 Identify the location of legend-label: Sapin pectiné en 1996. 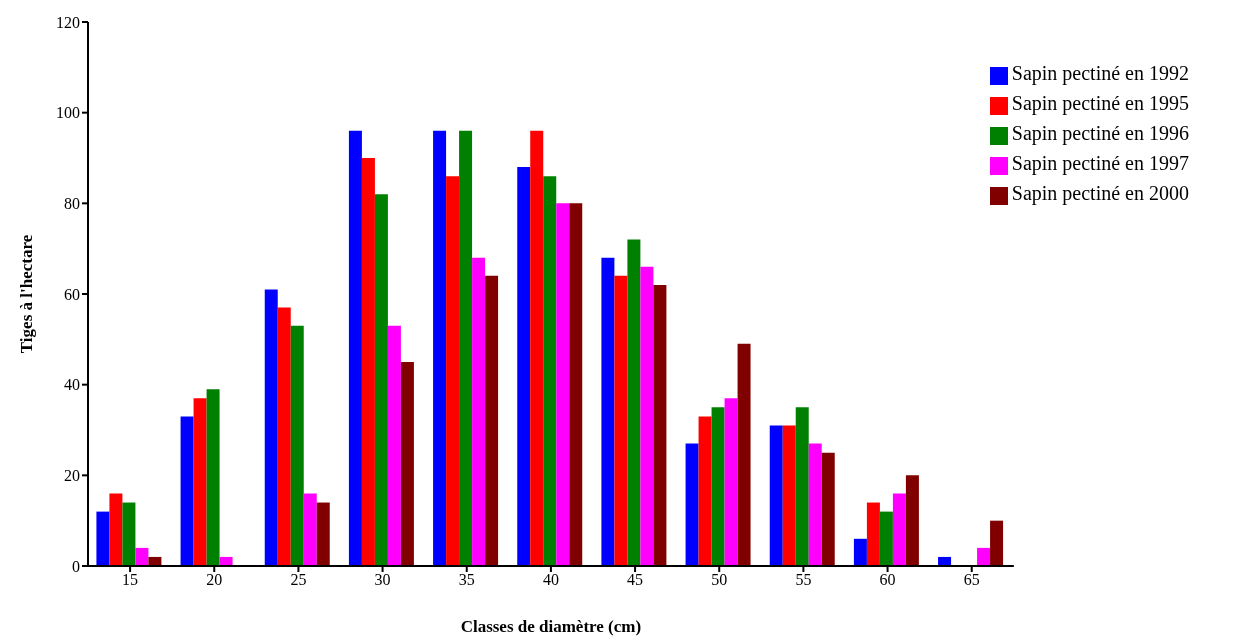
(1100, 133).